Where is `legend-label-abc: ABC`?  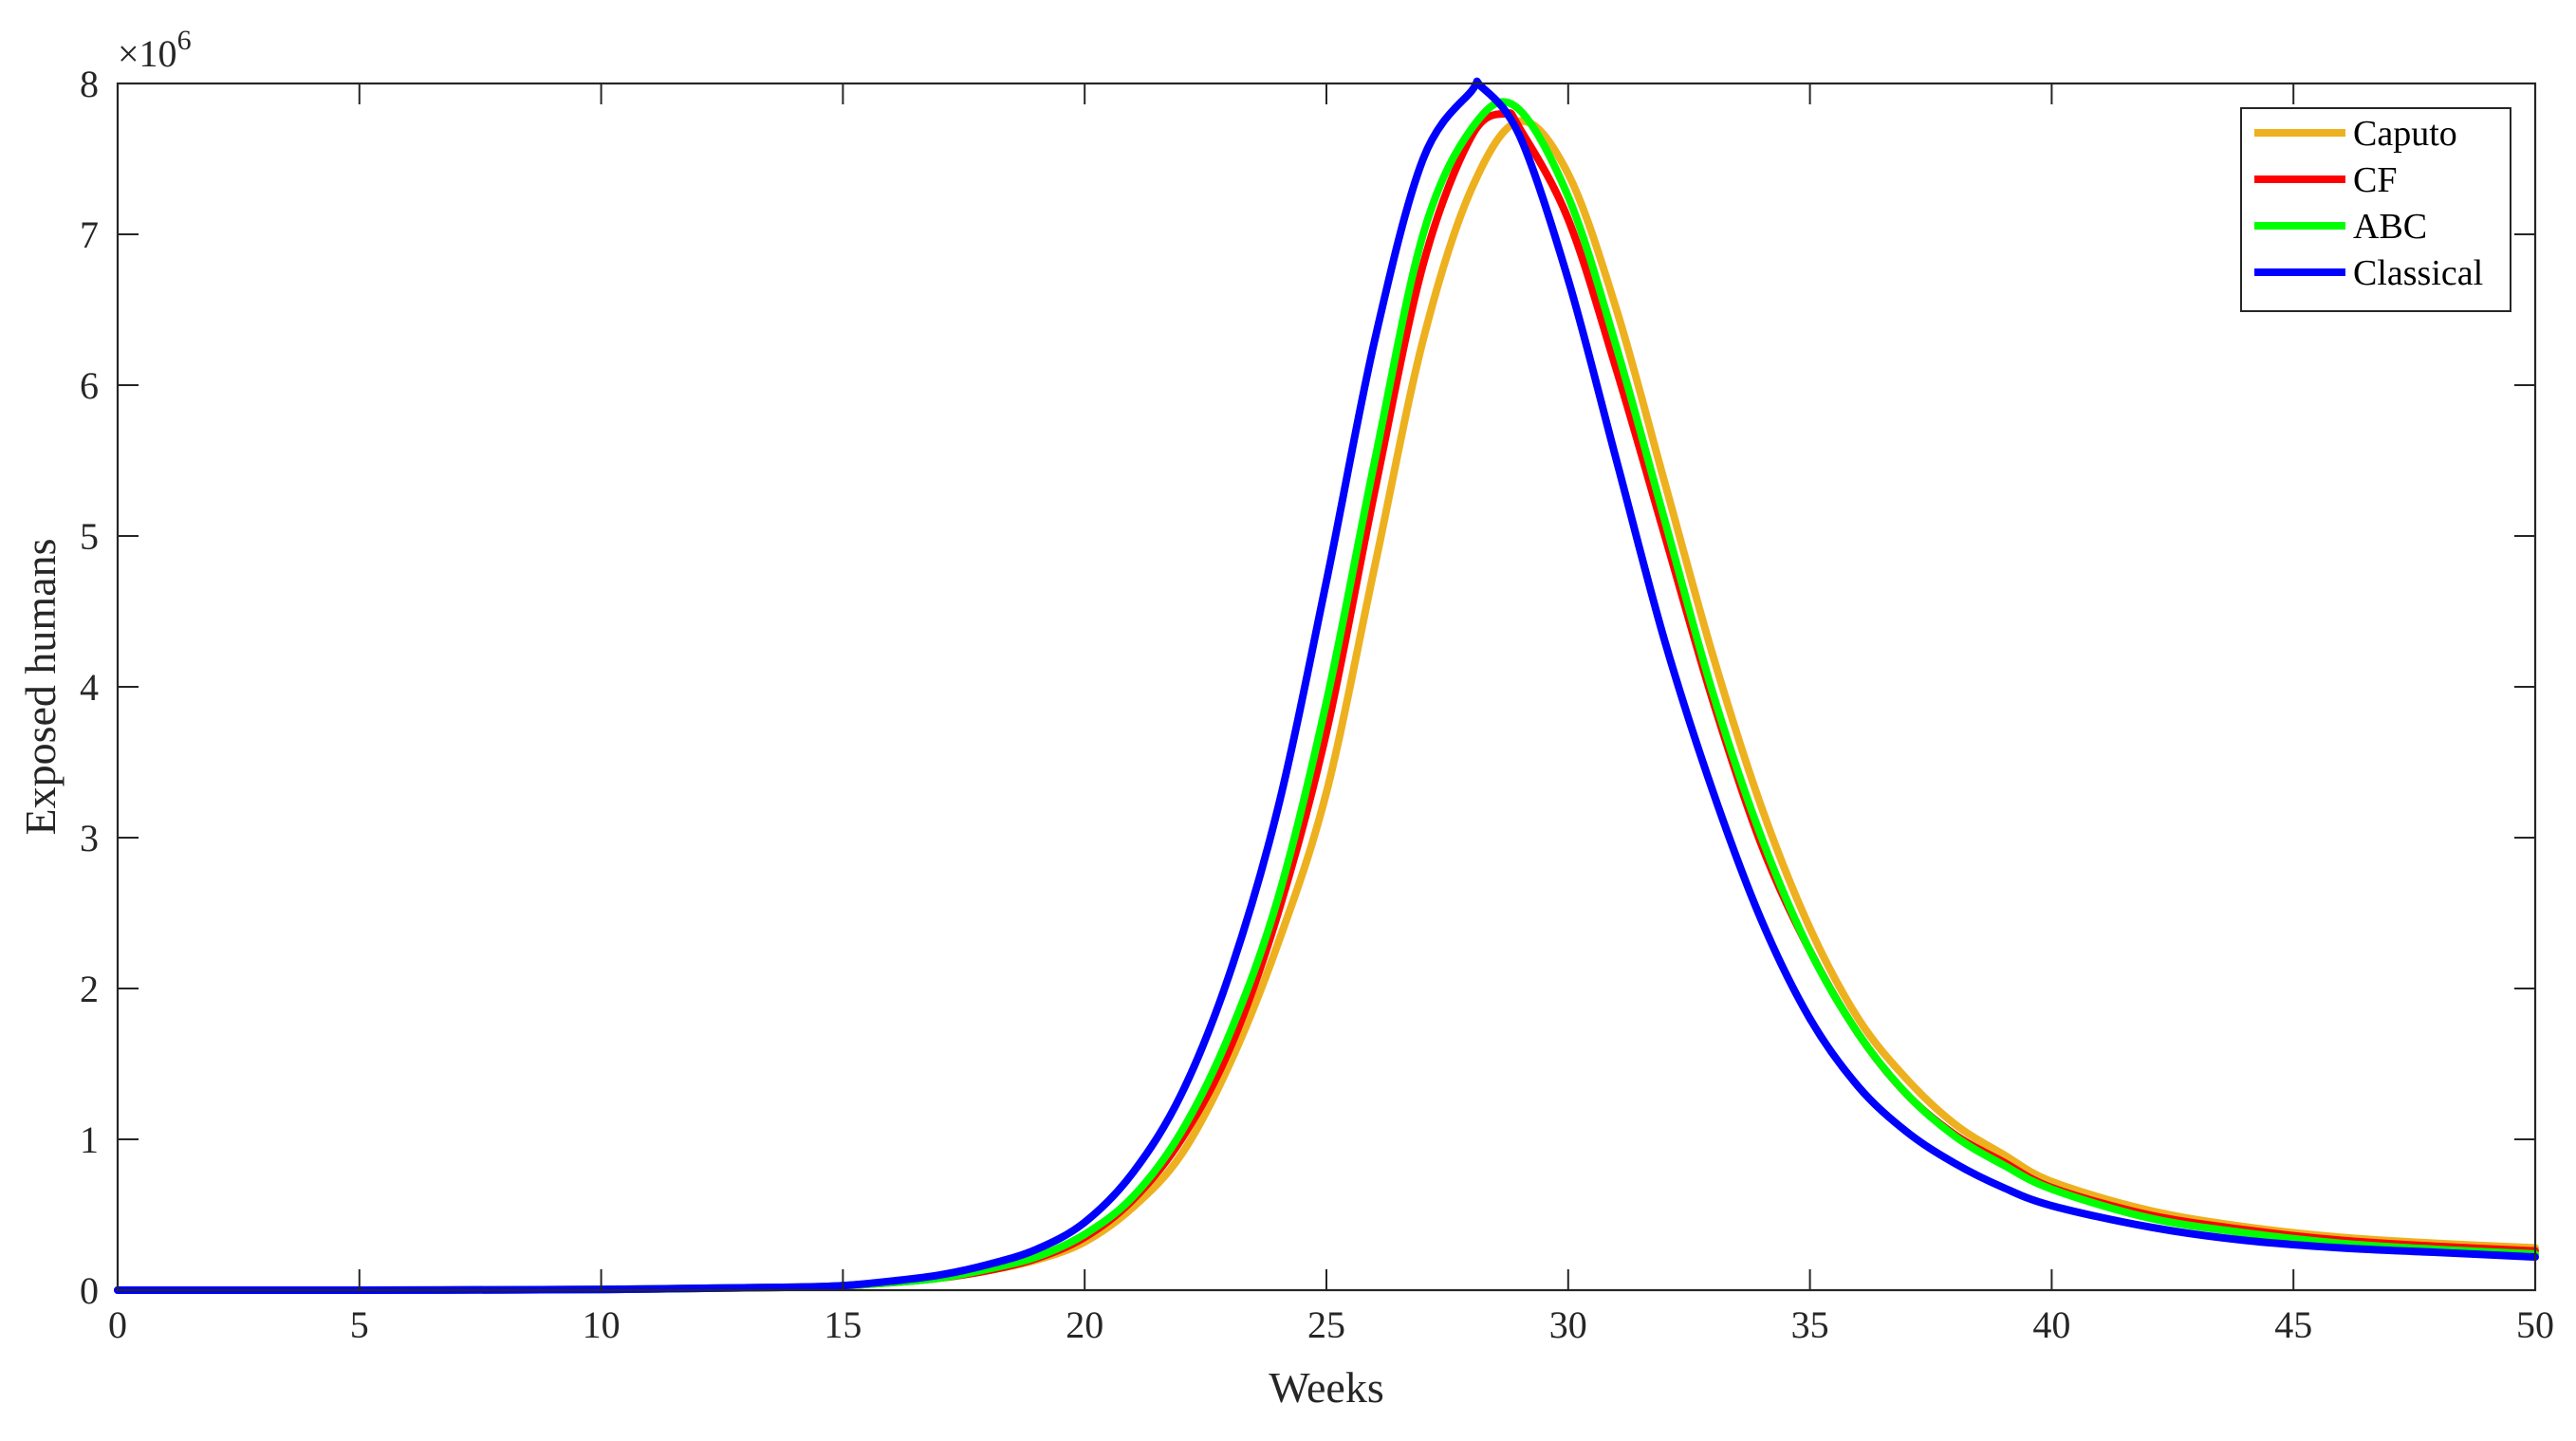 legend-label-abc: ABC is located at coordinates (2390, 227).